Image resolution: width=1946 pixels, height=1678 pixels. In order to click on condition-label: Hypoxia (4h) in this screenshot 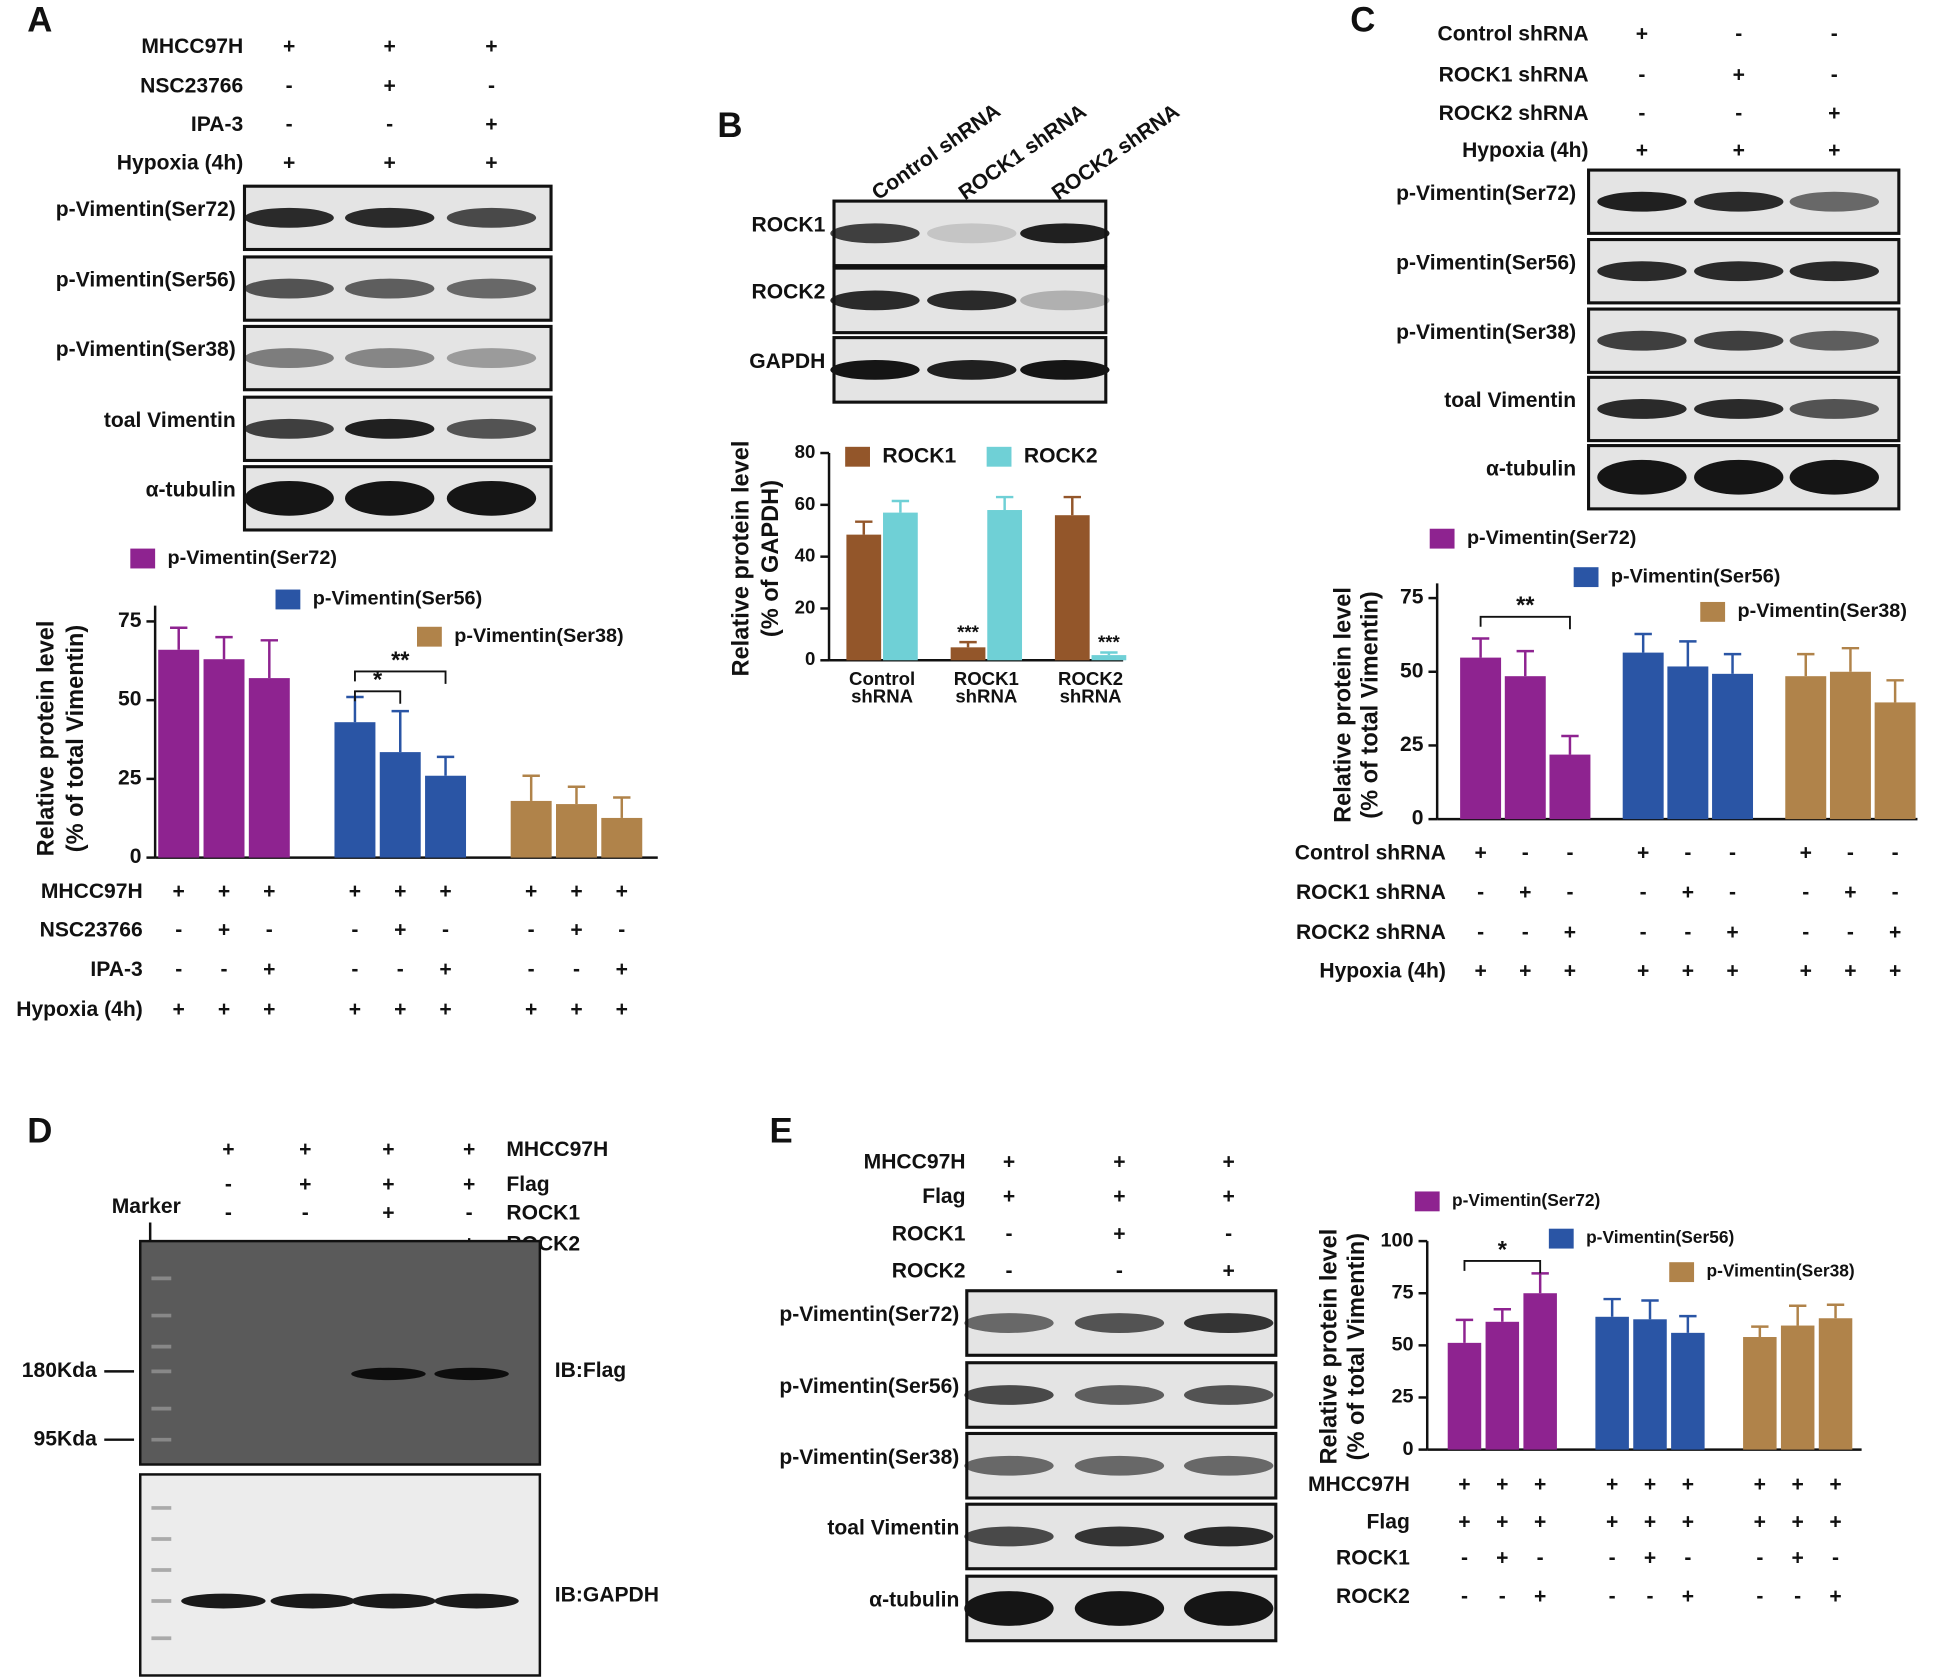, I will do `click(180, 162)`.